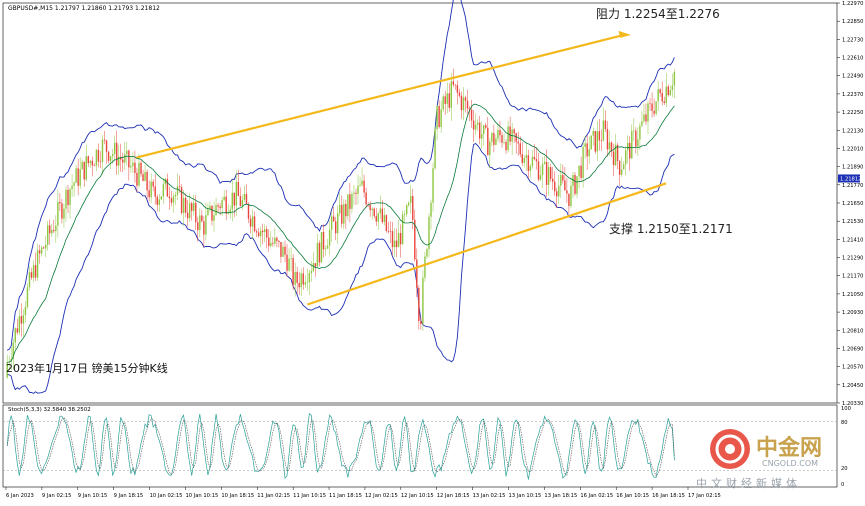 This screenshot has width=865, height=506. I want to click on time-tick-label: 10 Jan 02:15, so click(166, 496).